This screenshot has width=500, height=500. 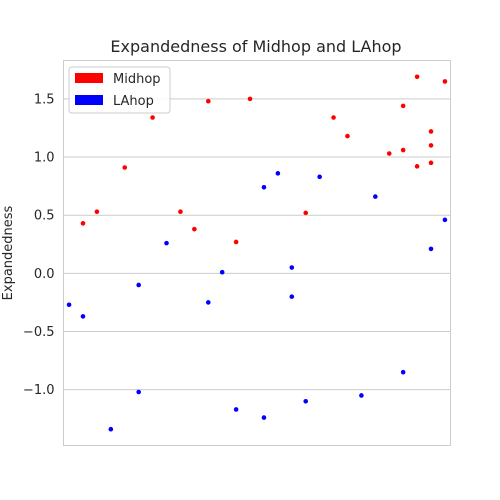 What do you see at coordinates (44, 158) in the screenshot?
I see `y-tick-label: 1.0` at bounding box center [44, 158].